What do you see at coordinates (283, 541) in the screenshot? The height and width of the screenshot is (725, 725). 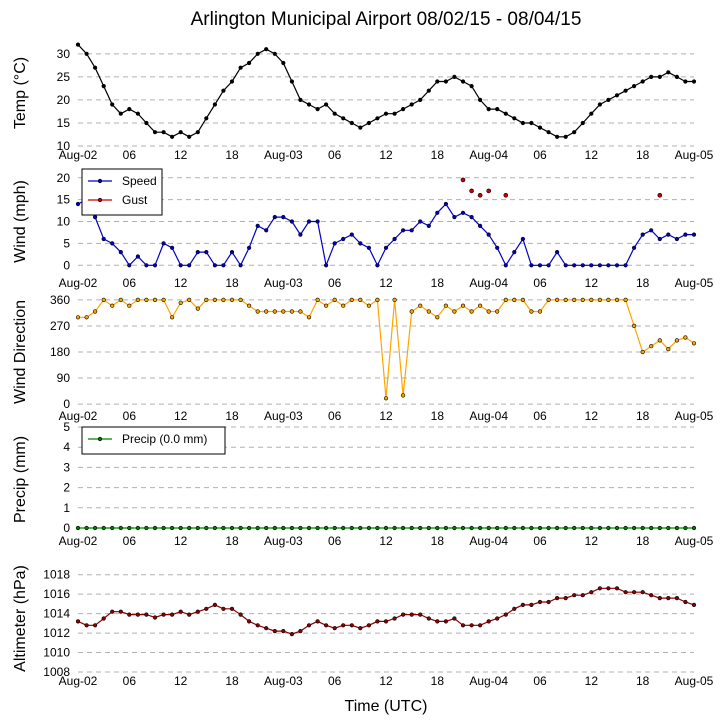 I see `x-tick-label: Aug-03` at bounding box center [283, 541].